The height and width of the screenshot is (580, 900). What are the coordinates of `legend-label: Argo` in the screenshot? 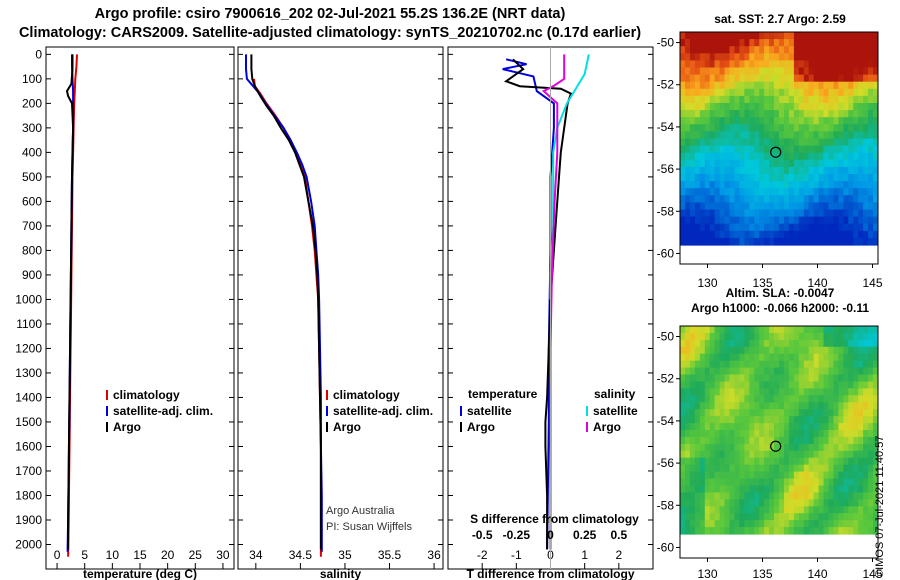 It's located at (347, 427).